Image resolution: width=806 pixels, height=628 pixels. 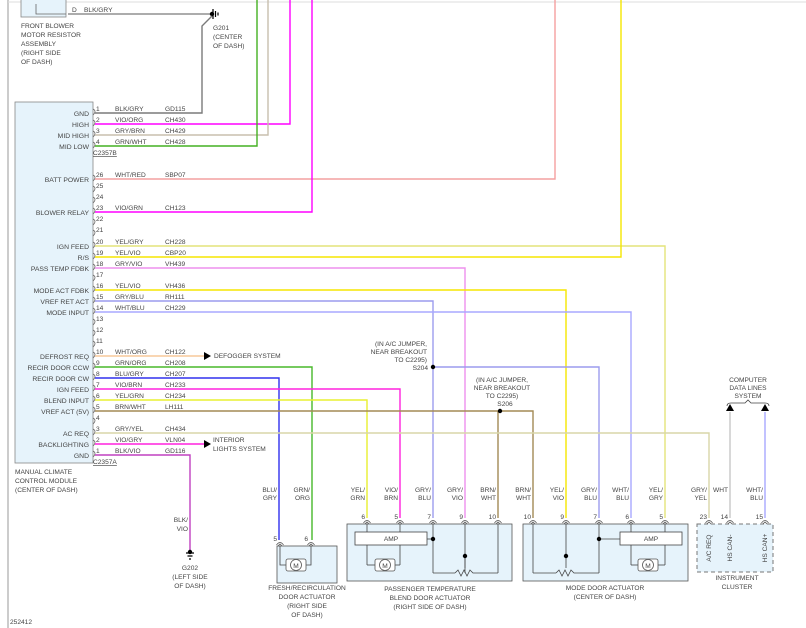 What do you see at coordinates (411, 360) in the screenshot?
I see `splice-s204-note: TO C2295)` at bounding box center [411, 360].